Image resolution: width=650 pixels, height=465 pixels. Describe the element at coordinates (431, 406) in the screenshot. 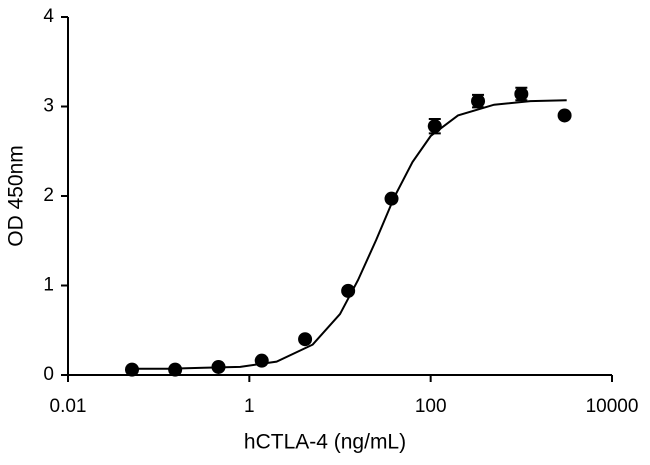

I see `x-tick-label: 100` at that location.